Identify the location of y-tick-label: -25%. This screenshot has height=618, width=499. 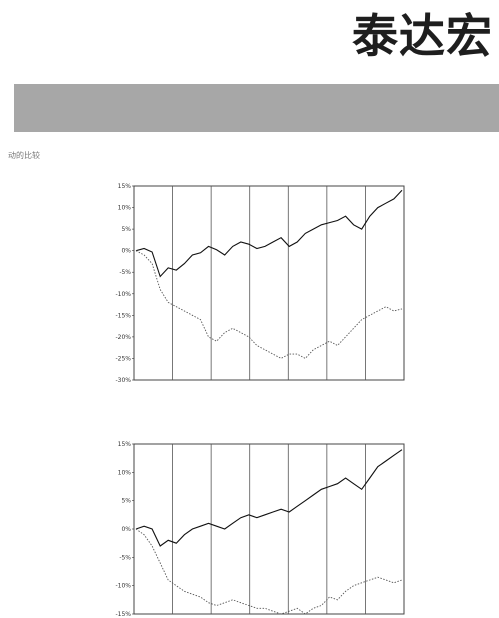
(123, 358).